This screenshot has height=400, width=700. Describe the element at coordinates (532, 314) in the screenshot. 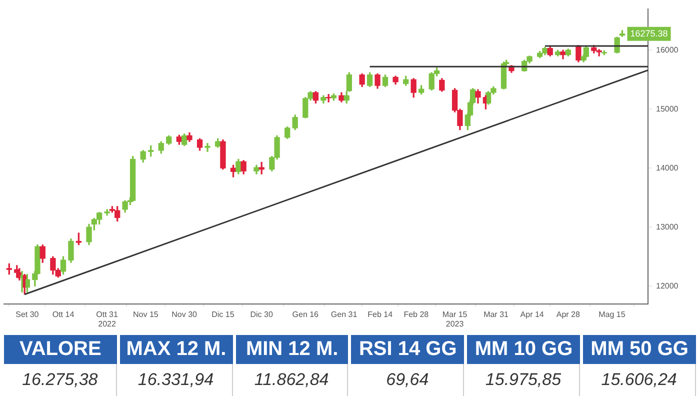

I see `x-tick-label: Apr 14` at that location.